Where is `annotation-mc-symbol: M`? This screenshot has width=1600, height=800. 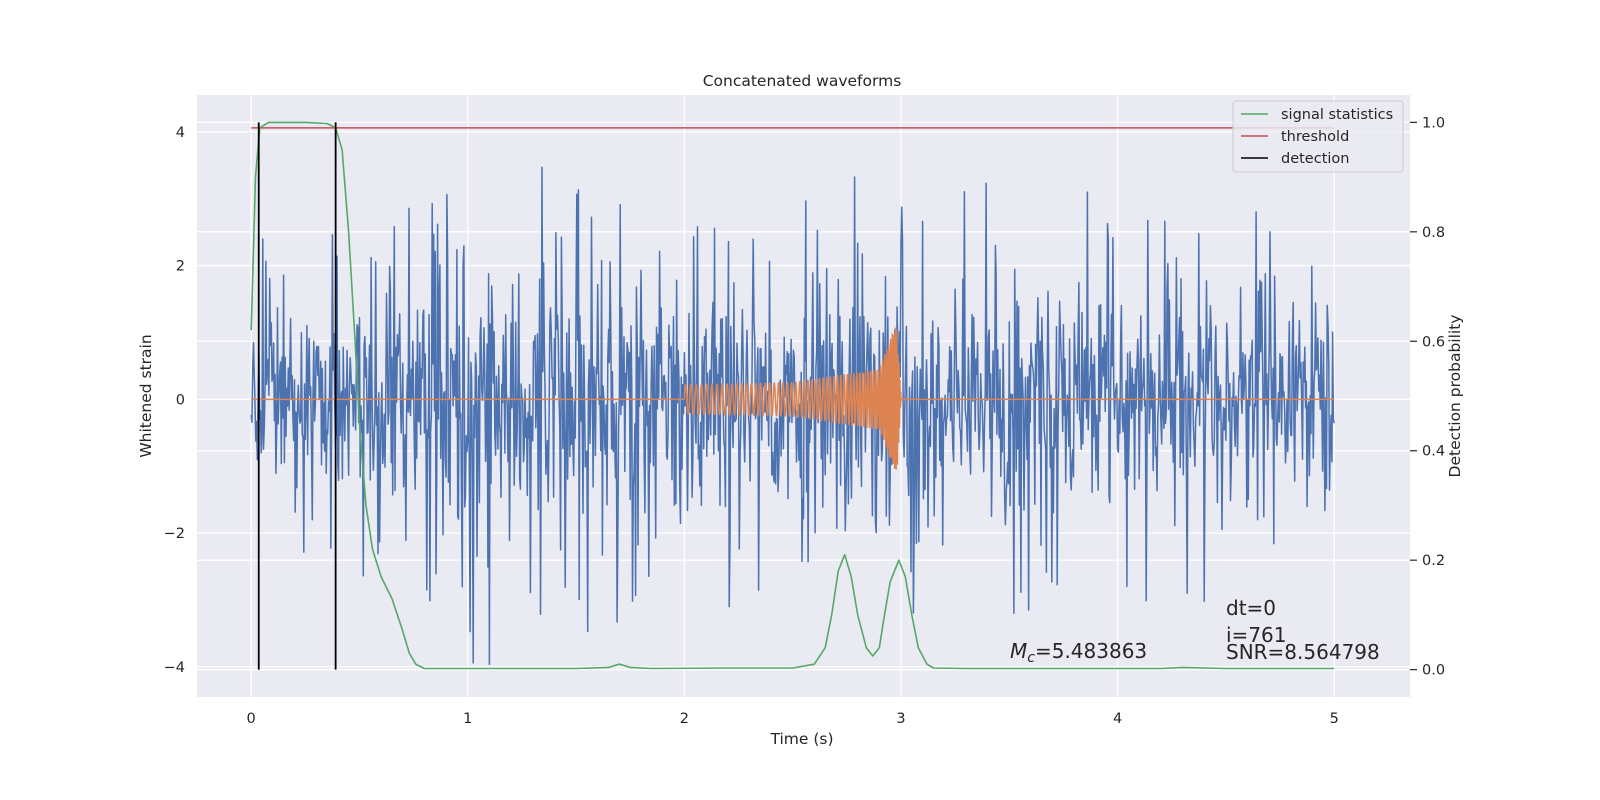
annotation-mc-symbol: M is located at coordinates (1018, 651).